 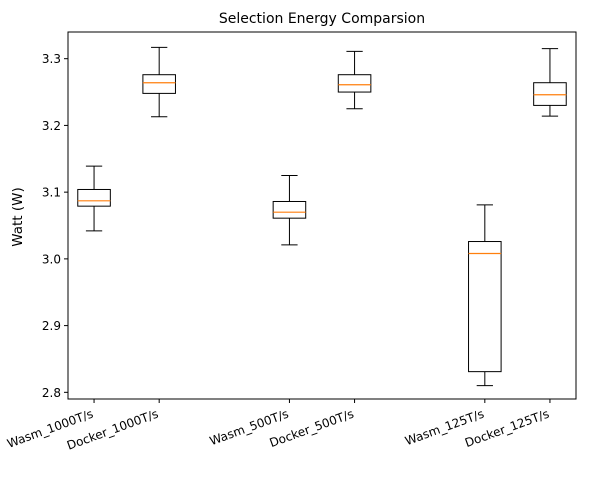 I want to click on y-axis-ticks: 2.8 2.9 3.0 3.1 3.2 3.3, so click(x=55, y=226).